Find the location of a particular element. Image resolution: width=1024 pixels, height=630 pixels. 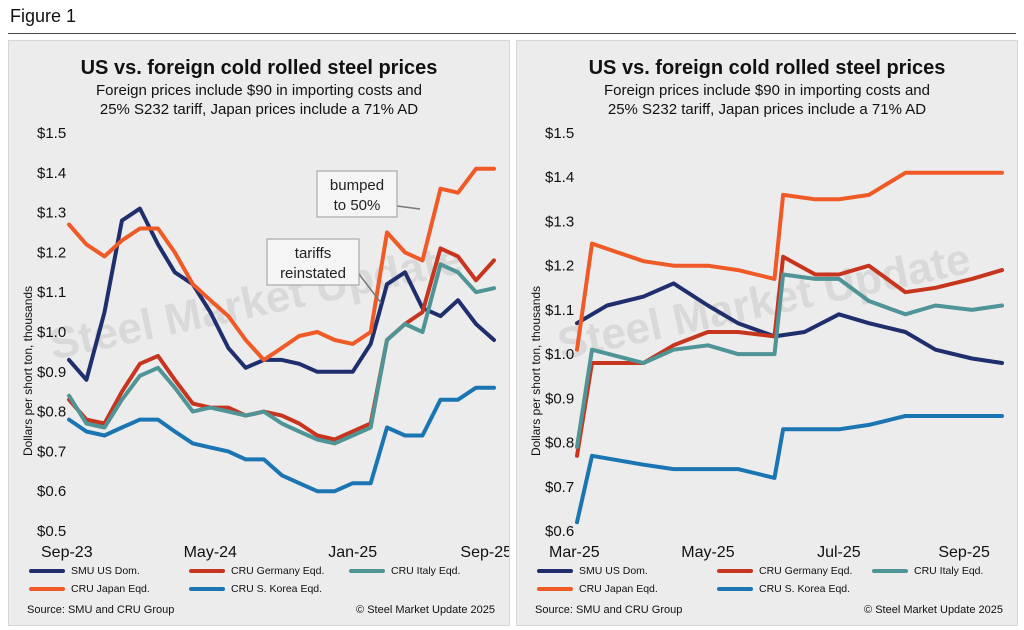

x-tick-label: Mar-25 is located at coordinates (574, 552).